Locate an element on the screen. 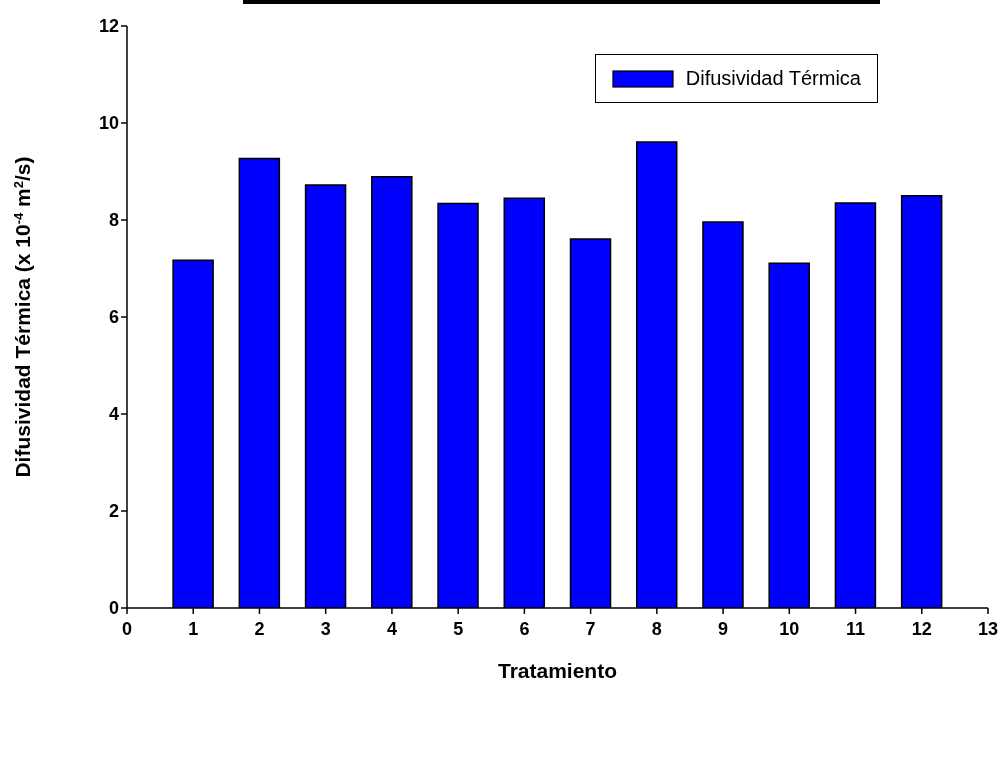  x-tick-label: 13 is located at coordinates (988, 628).